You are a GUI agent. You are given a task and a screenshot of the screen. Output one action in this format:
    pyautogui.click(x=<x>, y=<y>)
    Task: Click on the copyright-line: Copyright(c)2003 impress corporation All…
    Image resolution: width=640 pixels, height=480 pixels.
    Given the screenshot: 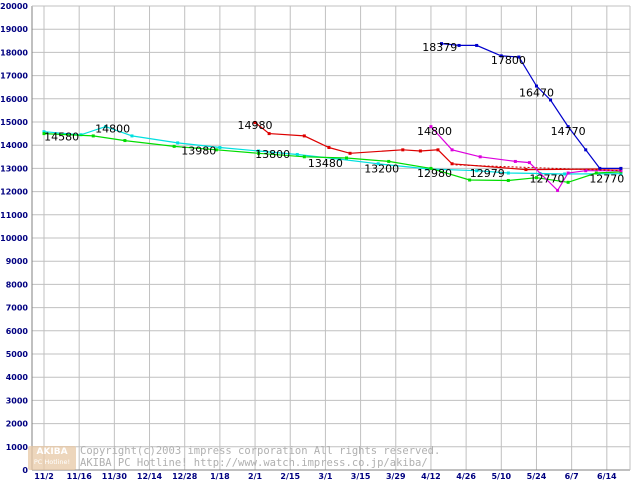 What is the action you would take?
    pyautogui.click(x=260, y=451)
    